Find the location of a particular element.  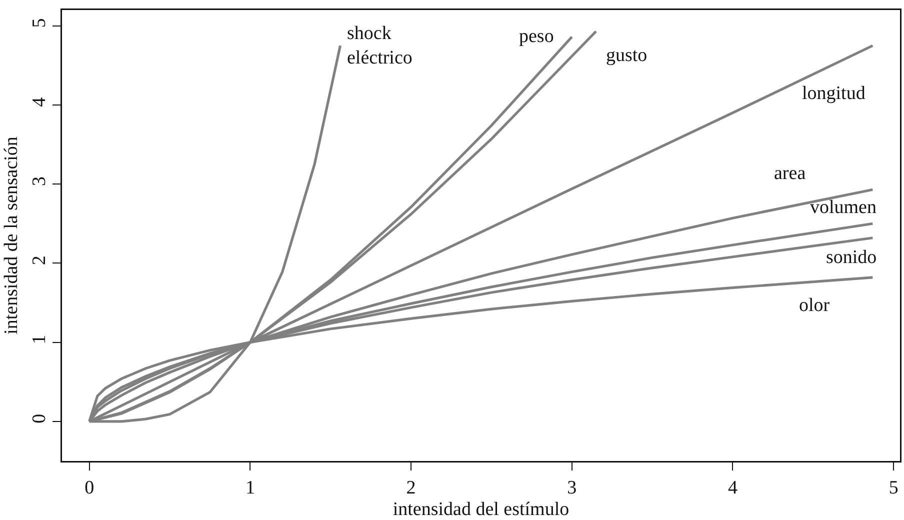

y-tick-label: 1 is located at coordinates (39, 339).